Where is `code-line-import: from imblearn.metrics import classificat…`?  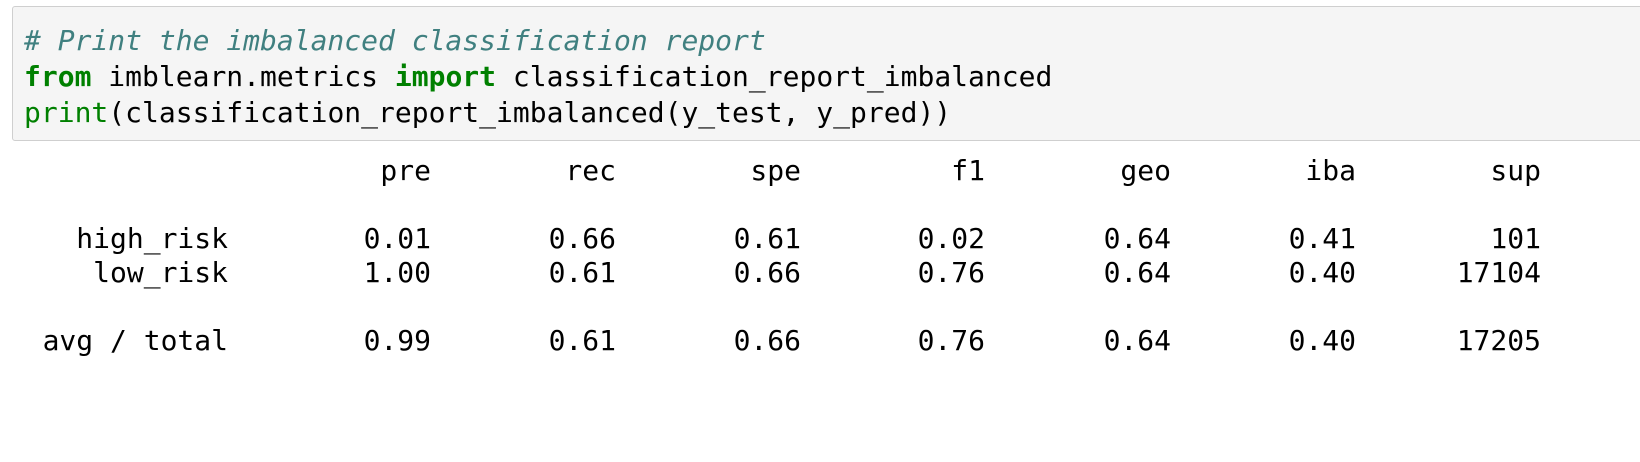 code-line-import: from imblearn.metrics import classificat… is located at coordinates (538, 77).